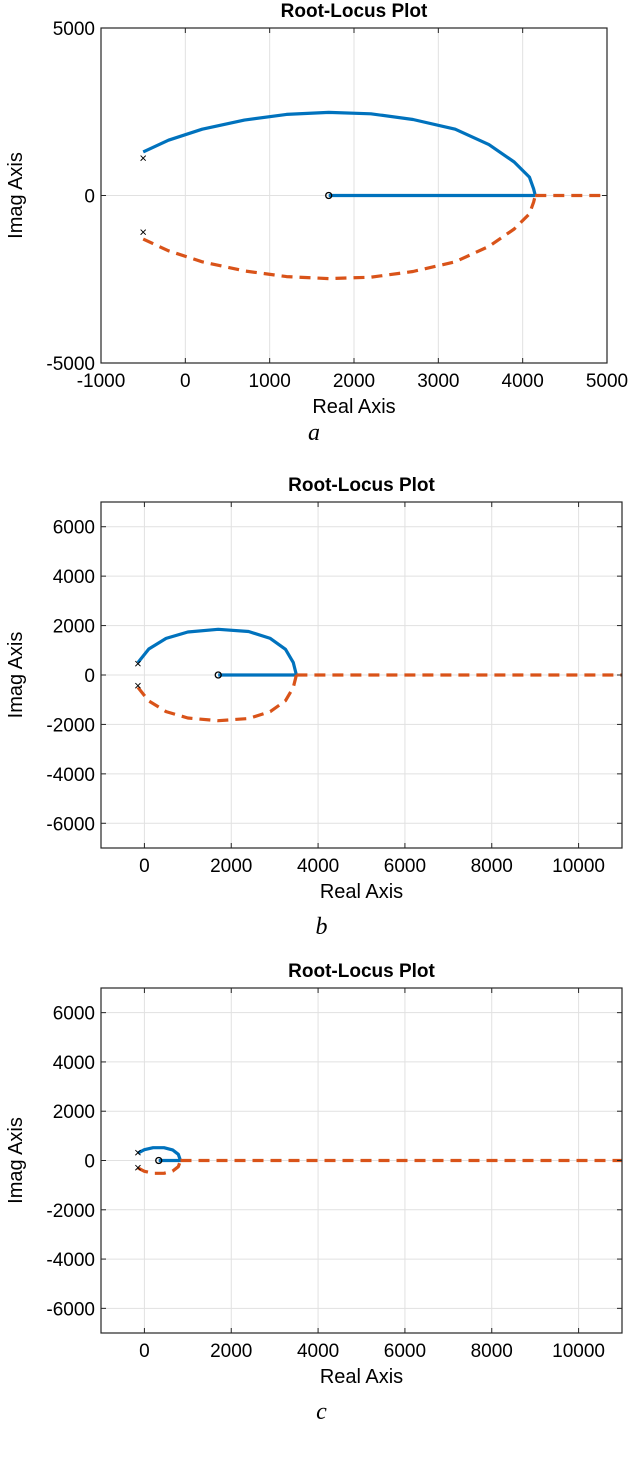  I want to click on chart-0-xlabel: Real Axis, so click(353, 407).